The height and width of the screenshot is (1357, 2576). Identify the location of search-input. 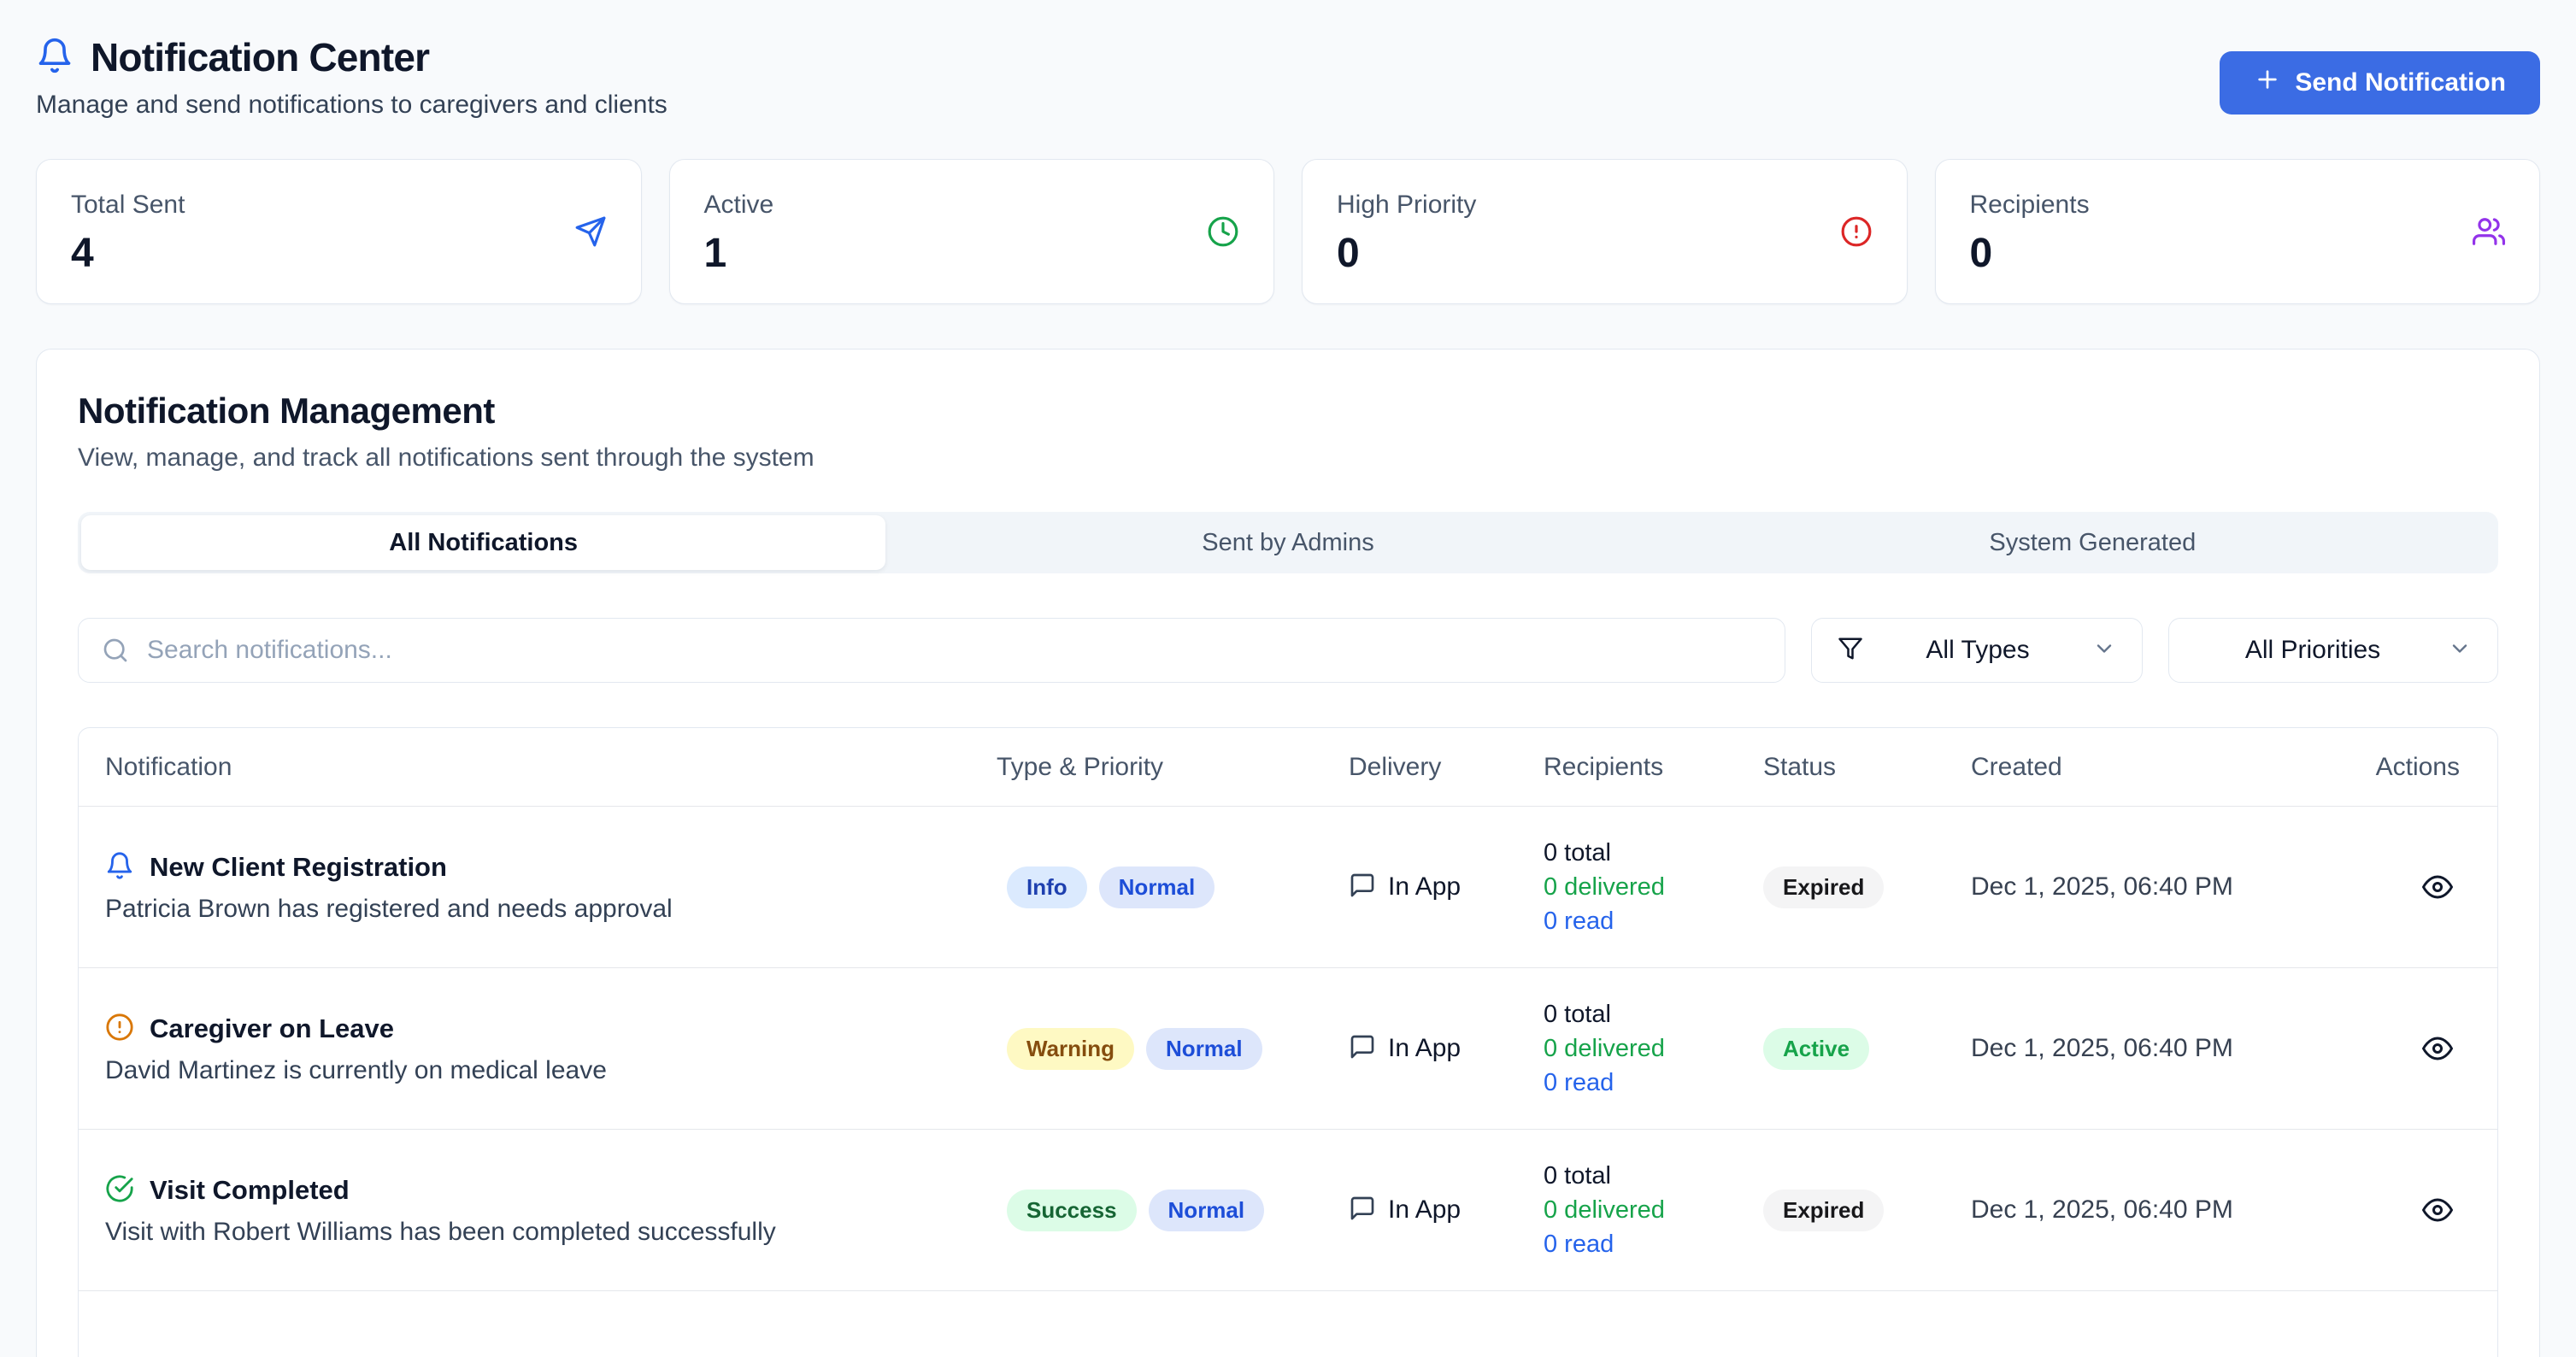
(931, 650).